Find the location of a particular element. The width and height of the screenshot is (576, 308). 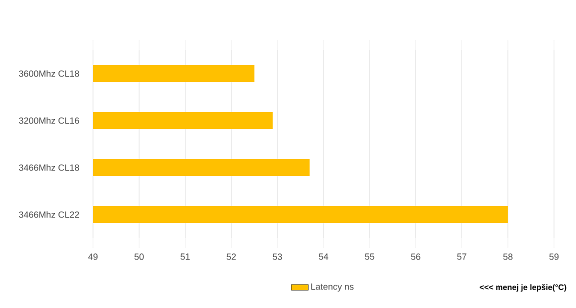

x-tick-label: 49 is located at coordinates (93, 257).